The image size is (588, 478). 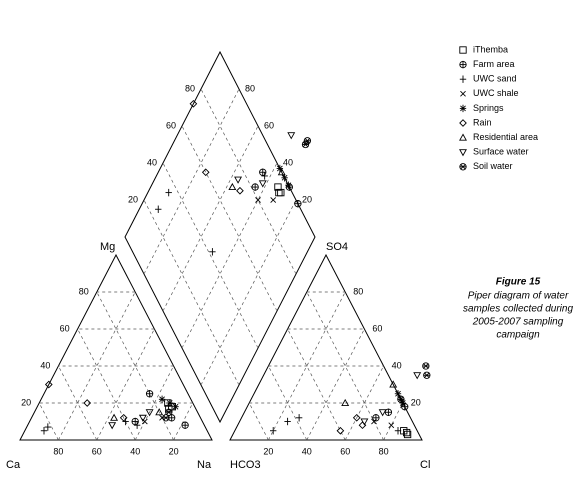 What do you see at coordinates (518, 322) in the screenshot?
I see `caption-line: 2005-2007 sampling` at bounding box center [518, 322].